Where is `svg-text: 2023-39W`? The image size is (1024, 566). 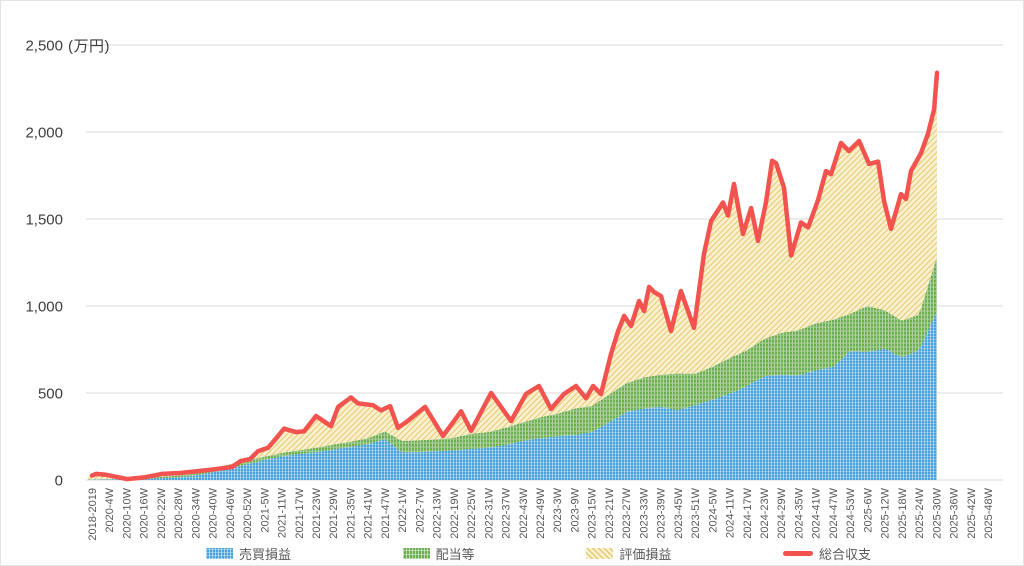
svg-text: 2023-39W is located at coordinates (662, 512).